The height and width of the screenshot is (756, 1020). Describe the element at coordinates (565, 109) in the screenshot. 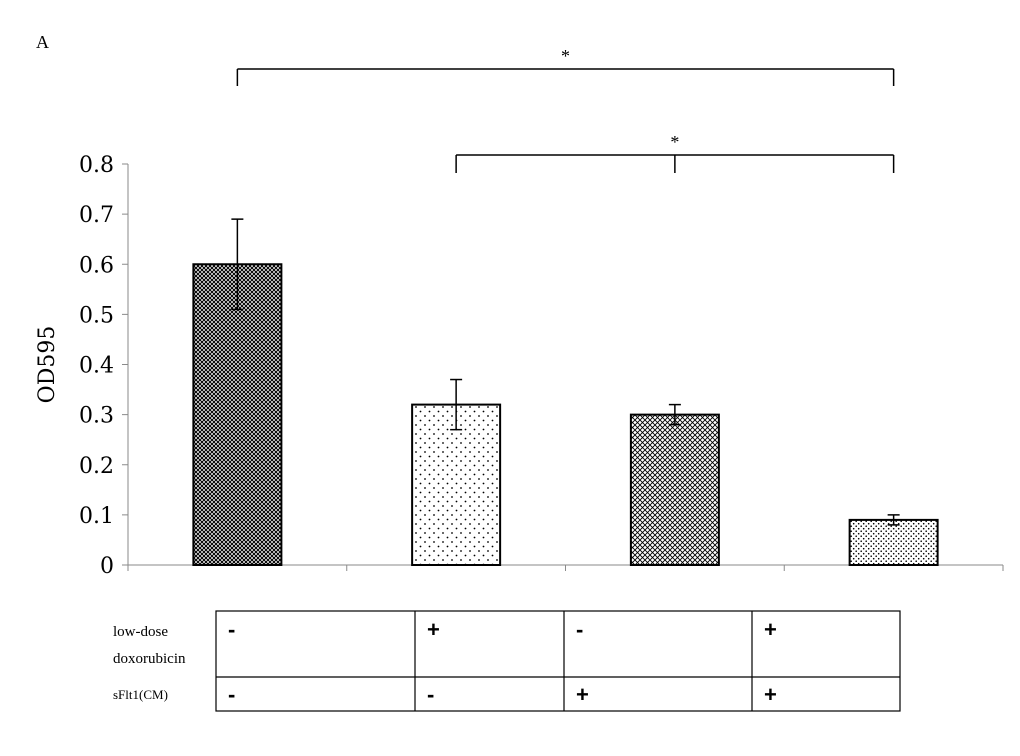

I see `significance-brackets: **` at that location.